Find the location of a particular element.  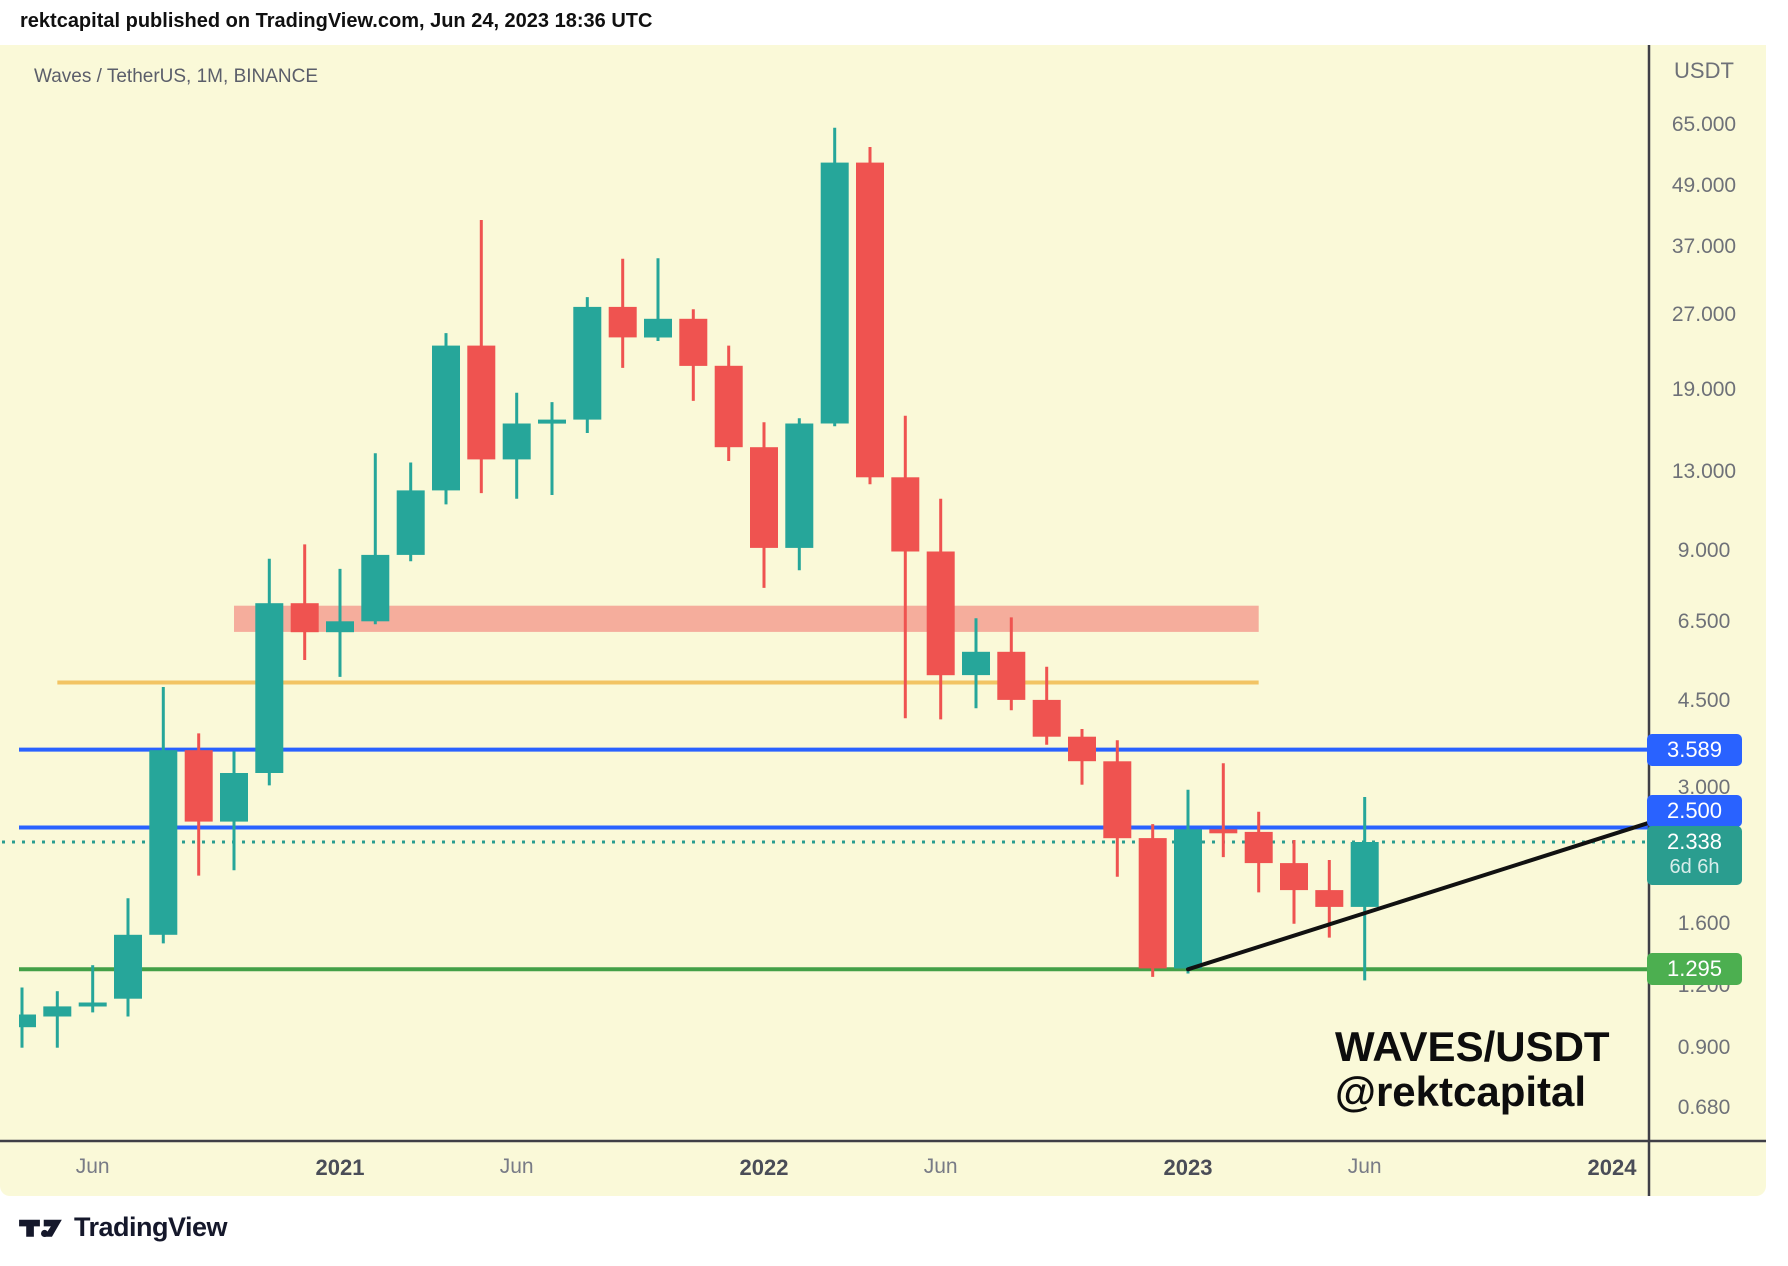

watermark: WAVES/USDT @rektcapital is located at coordinates (1472, 1069).